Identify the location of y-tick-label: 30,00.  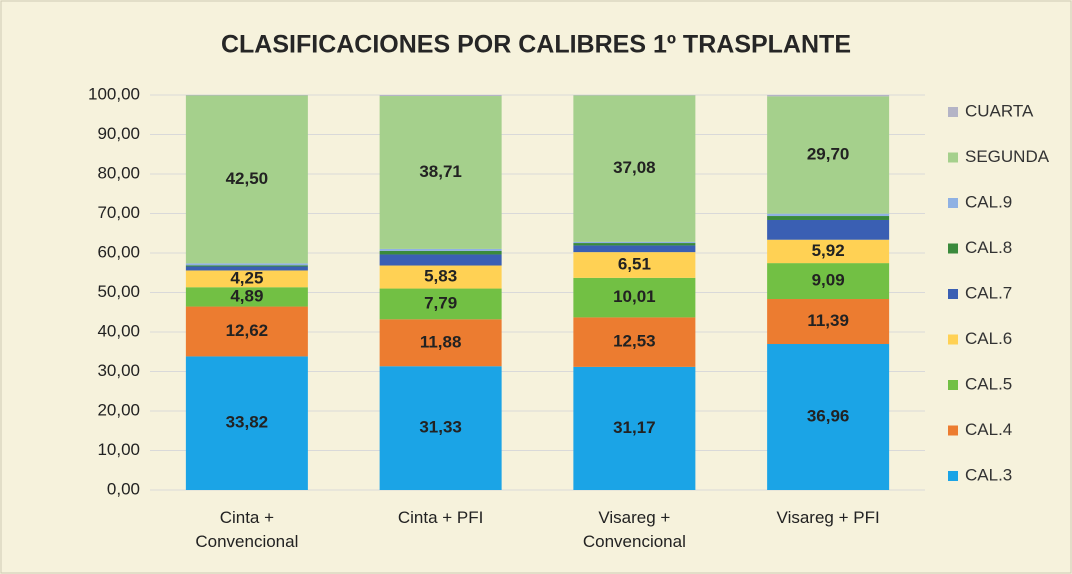
(118, 370).